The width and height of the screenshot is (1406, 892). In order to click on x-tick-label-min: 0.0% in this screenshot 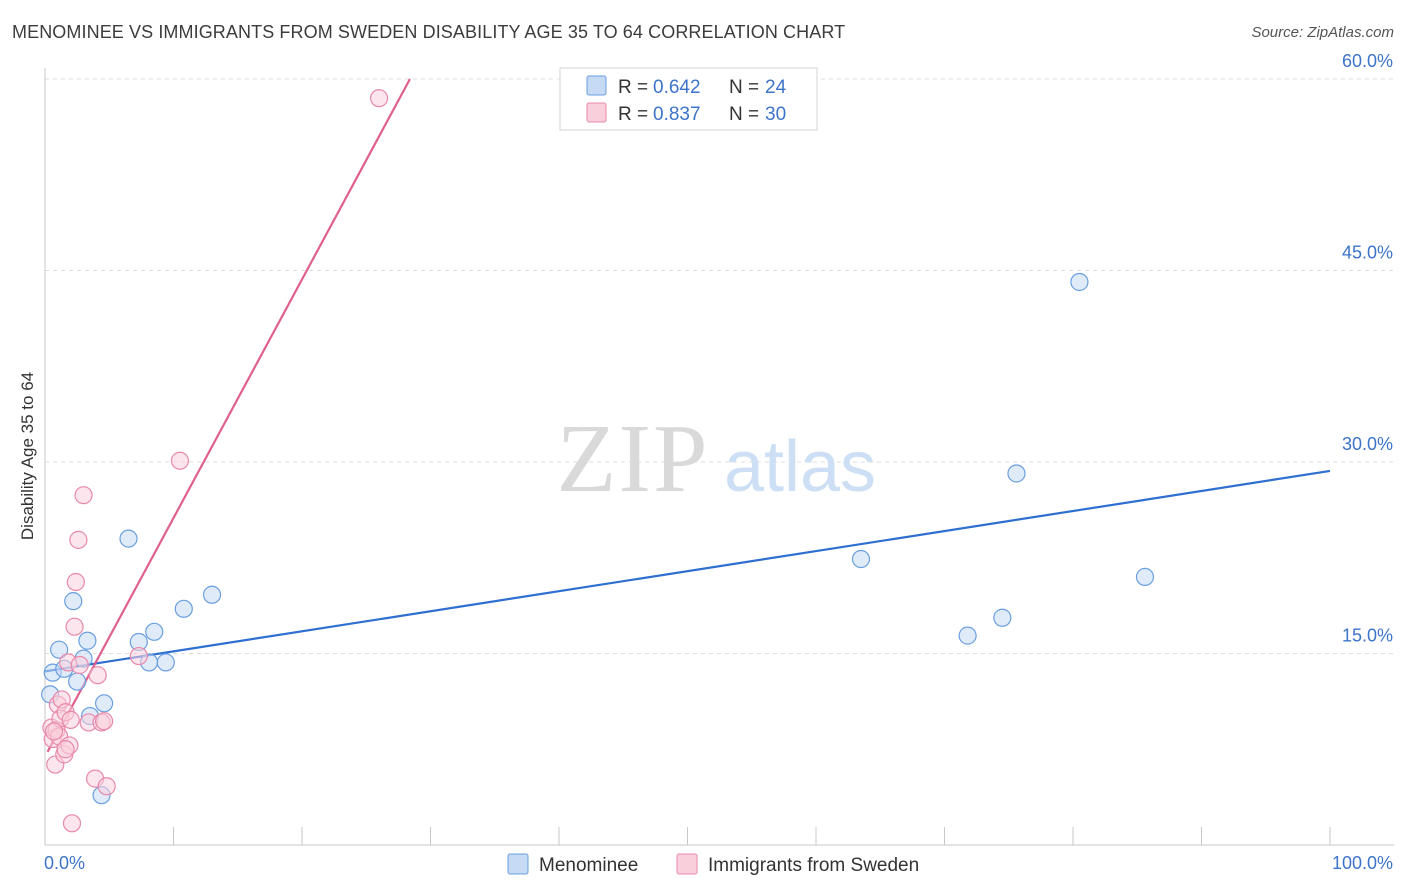, I will do `click(64, 863)`.